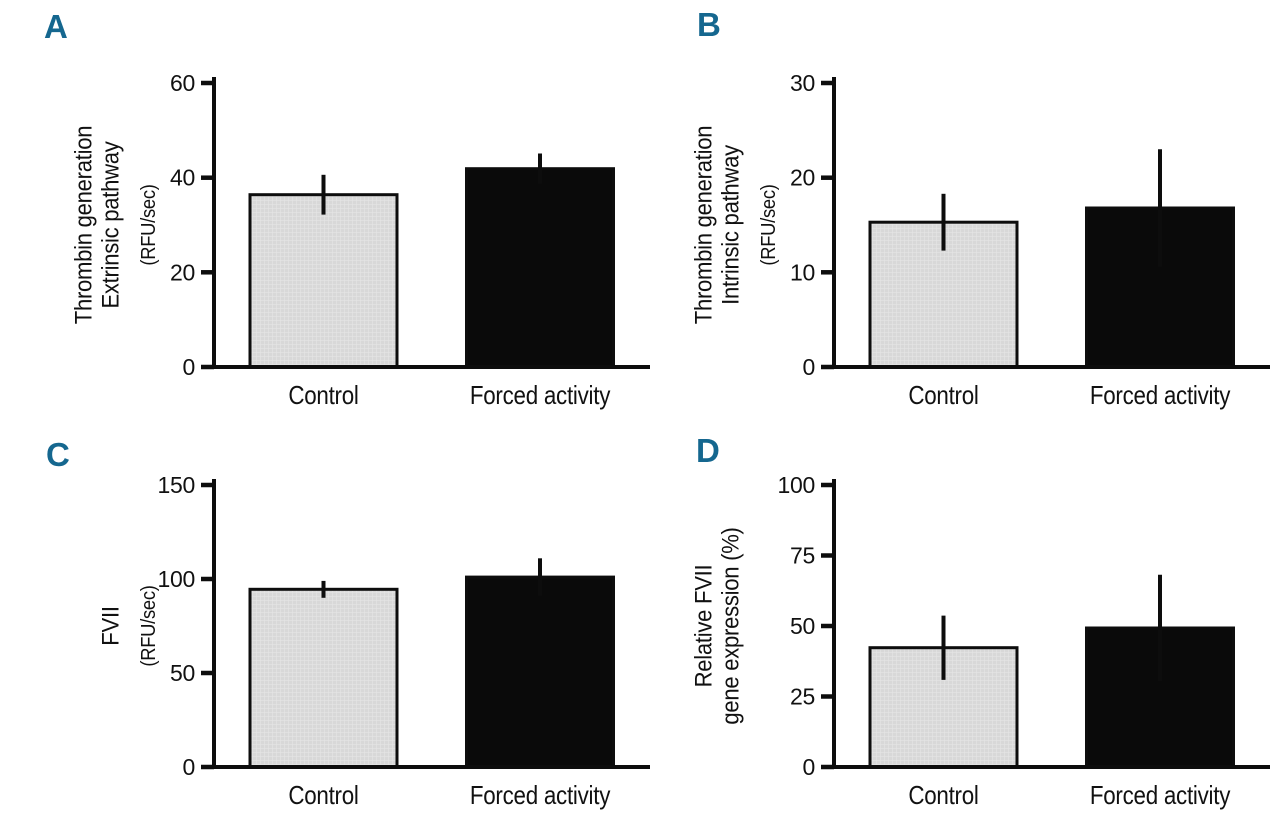 The image size is (1280, 825). I want to click on y-tick-label: 60, so click(182, 83).